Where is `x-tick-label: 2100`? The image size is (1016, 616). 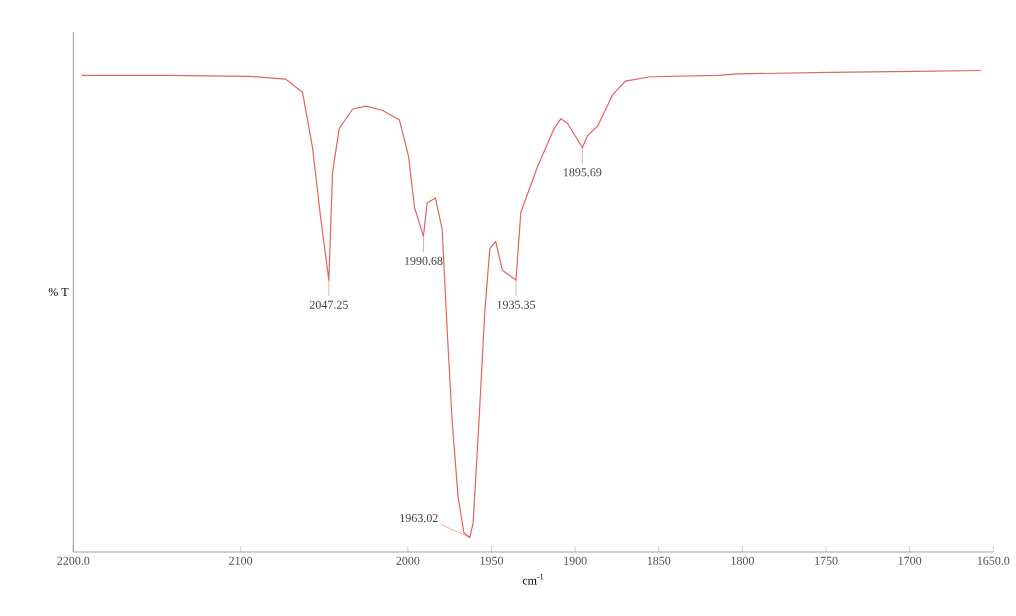 x-tick-label: 2100 is located at coordinates (241, 560).